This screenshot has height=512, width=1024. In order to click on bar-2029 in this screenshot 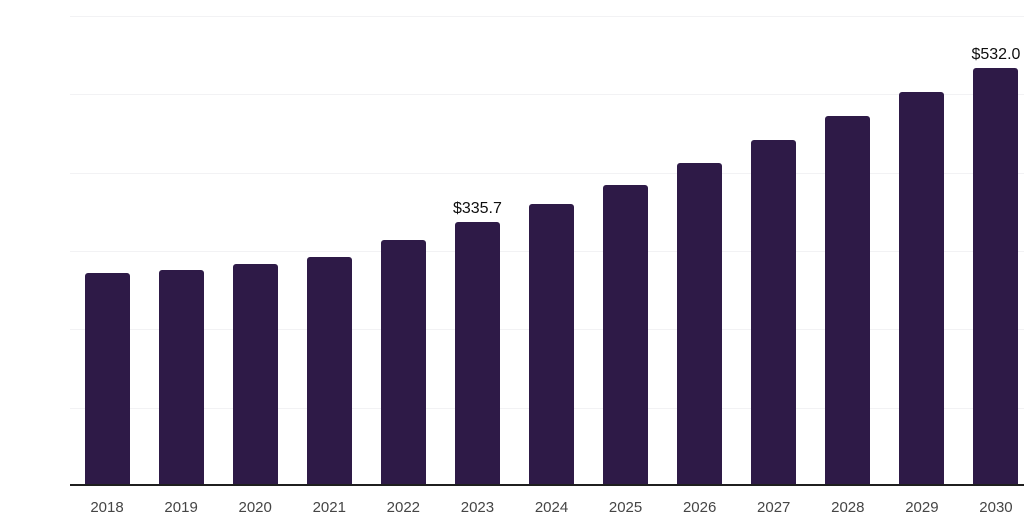, I will do `click(922, 288)`.